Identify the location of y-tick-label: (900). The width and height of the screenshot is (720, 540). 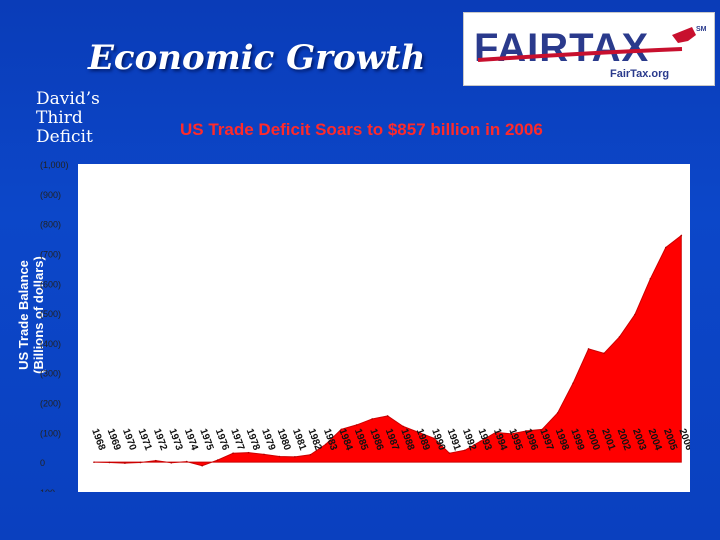
(50, 195).